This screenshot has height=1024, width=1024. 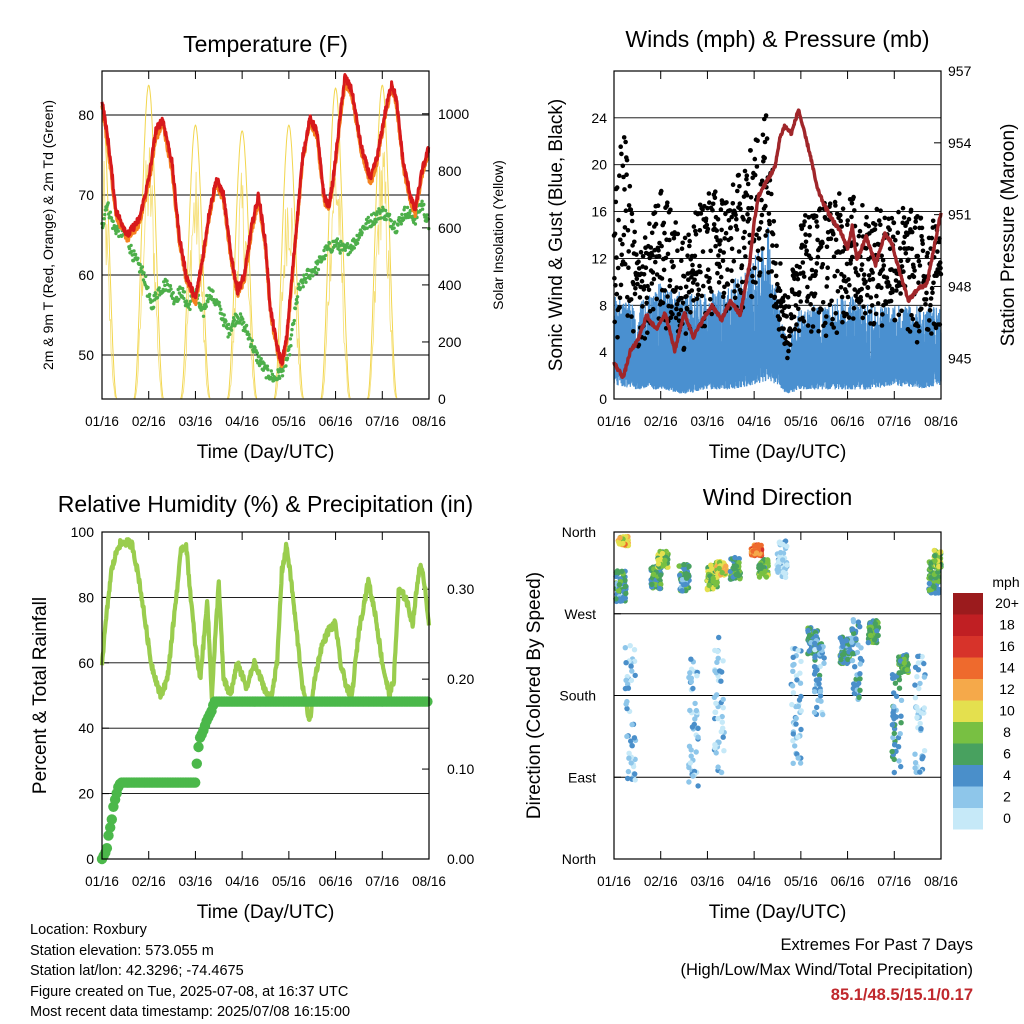 What do you see at coordinates (381, 275) in the screenshot?
I see `solar-insolation-trace` at bounding box center [381, 275].